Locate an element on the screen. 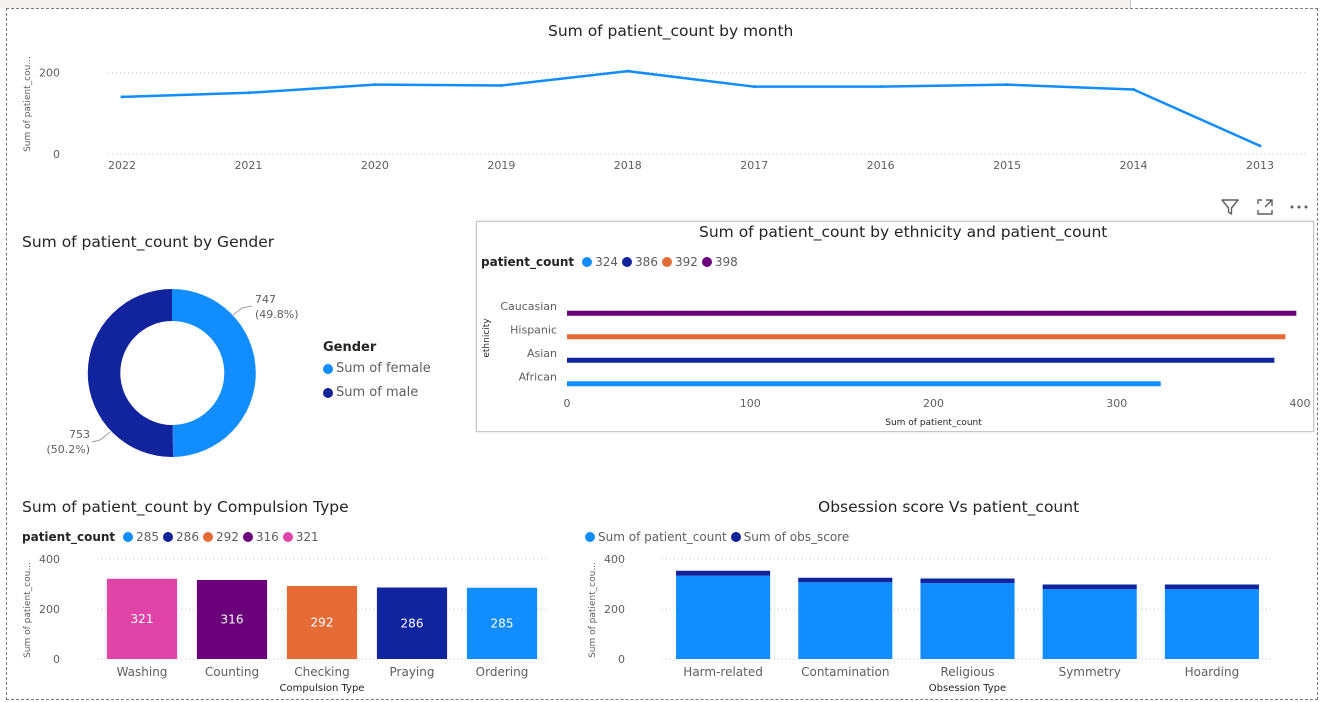 The image size is (1327, 702). window-tab is located at coordinates (1228, 4).